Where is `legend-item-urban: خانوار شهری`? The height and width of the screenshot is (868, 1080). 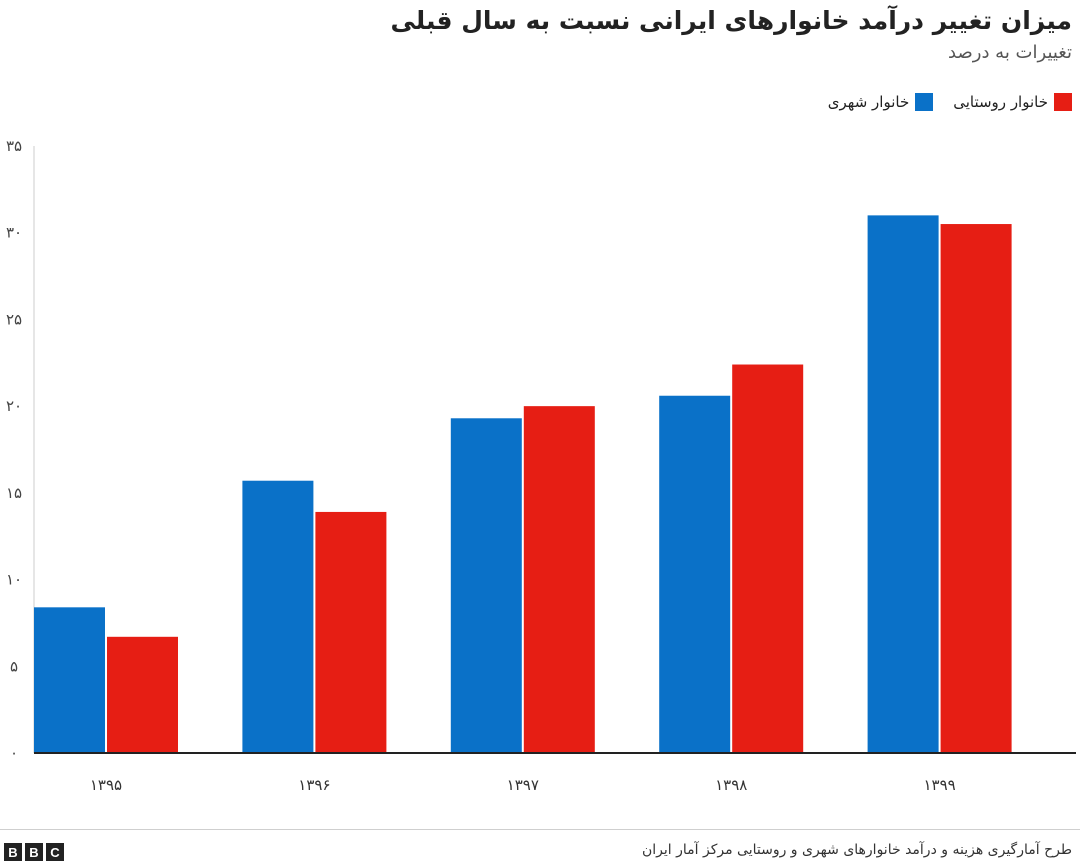 legend-item-urban: خانوار شهری is located at coordinates (880, 102).